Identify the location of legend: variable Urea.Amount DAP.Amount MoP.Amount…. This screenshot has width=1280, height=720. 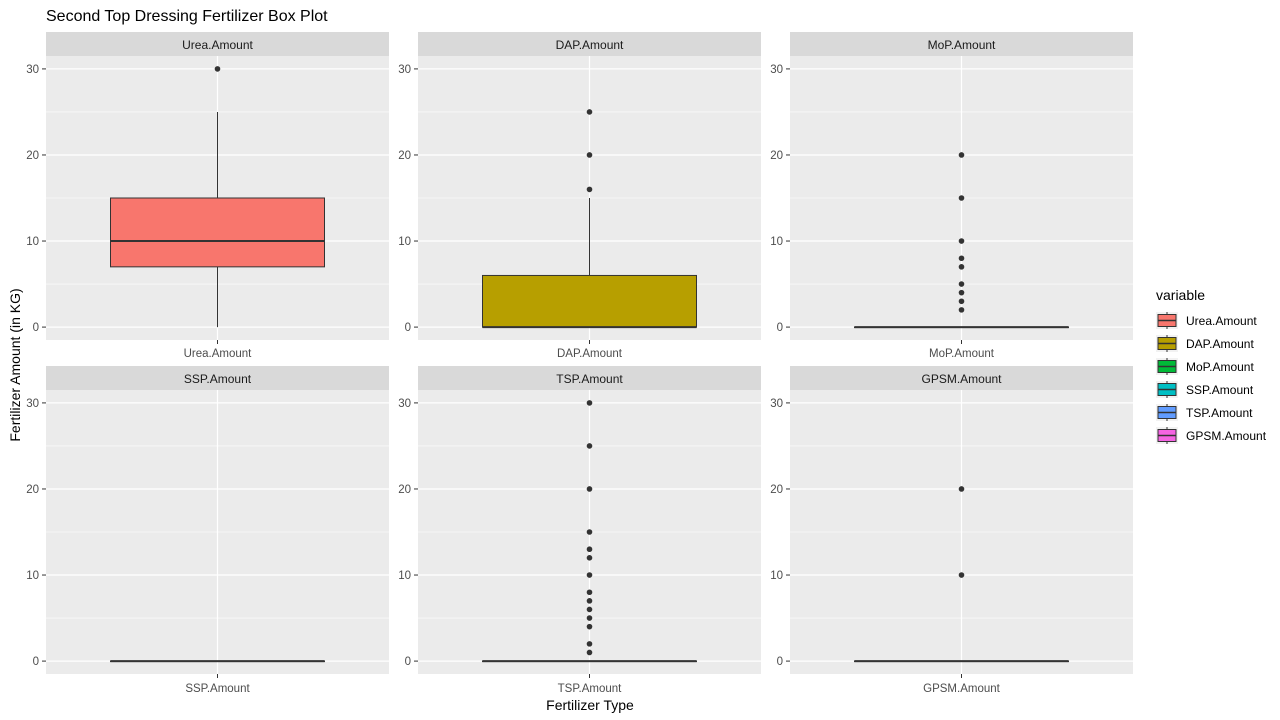
(1211, 365).